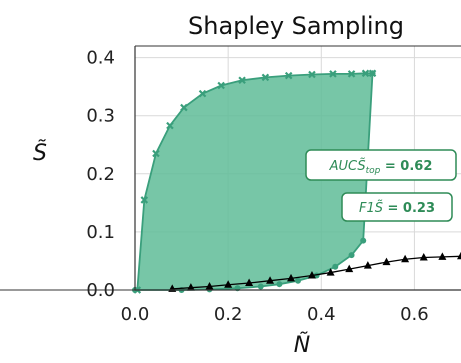 The image size is (461, 363). What do you see at coordinates (321, 314) in the screenshot?
I see `x-tick-label-2: 0.4` at bounding box center [321, 314].